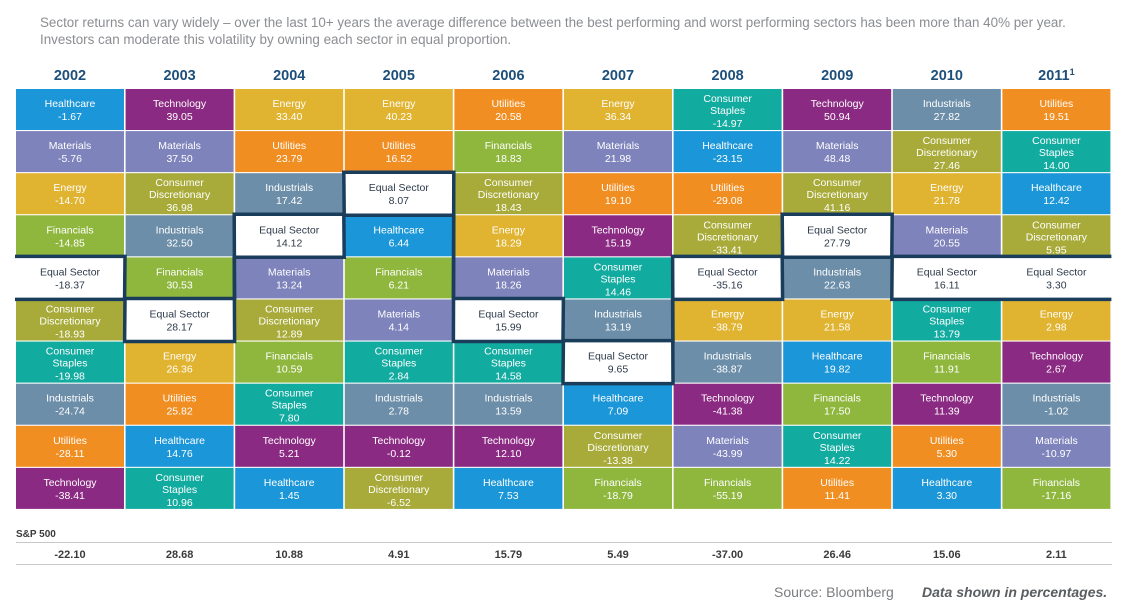  I want to click on sector-value: 16.52, so click(399, 159).